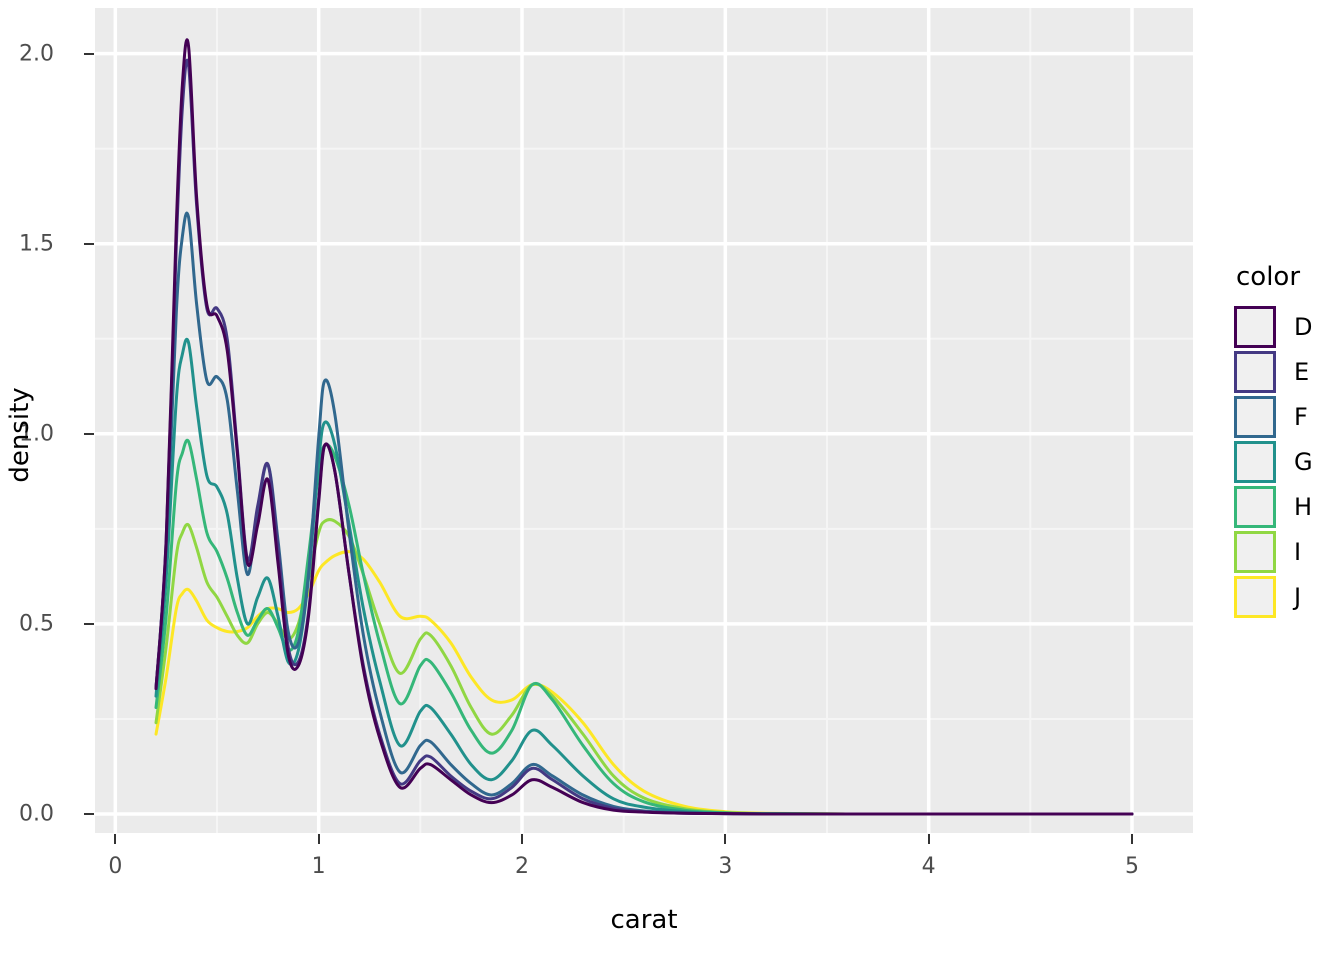  I want to click on legend-item-I: I, so click(1273, 551).